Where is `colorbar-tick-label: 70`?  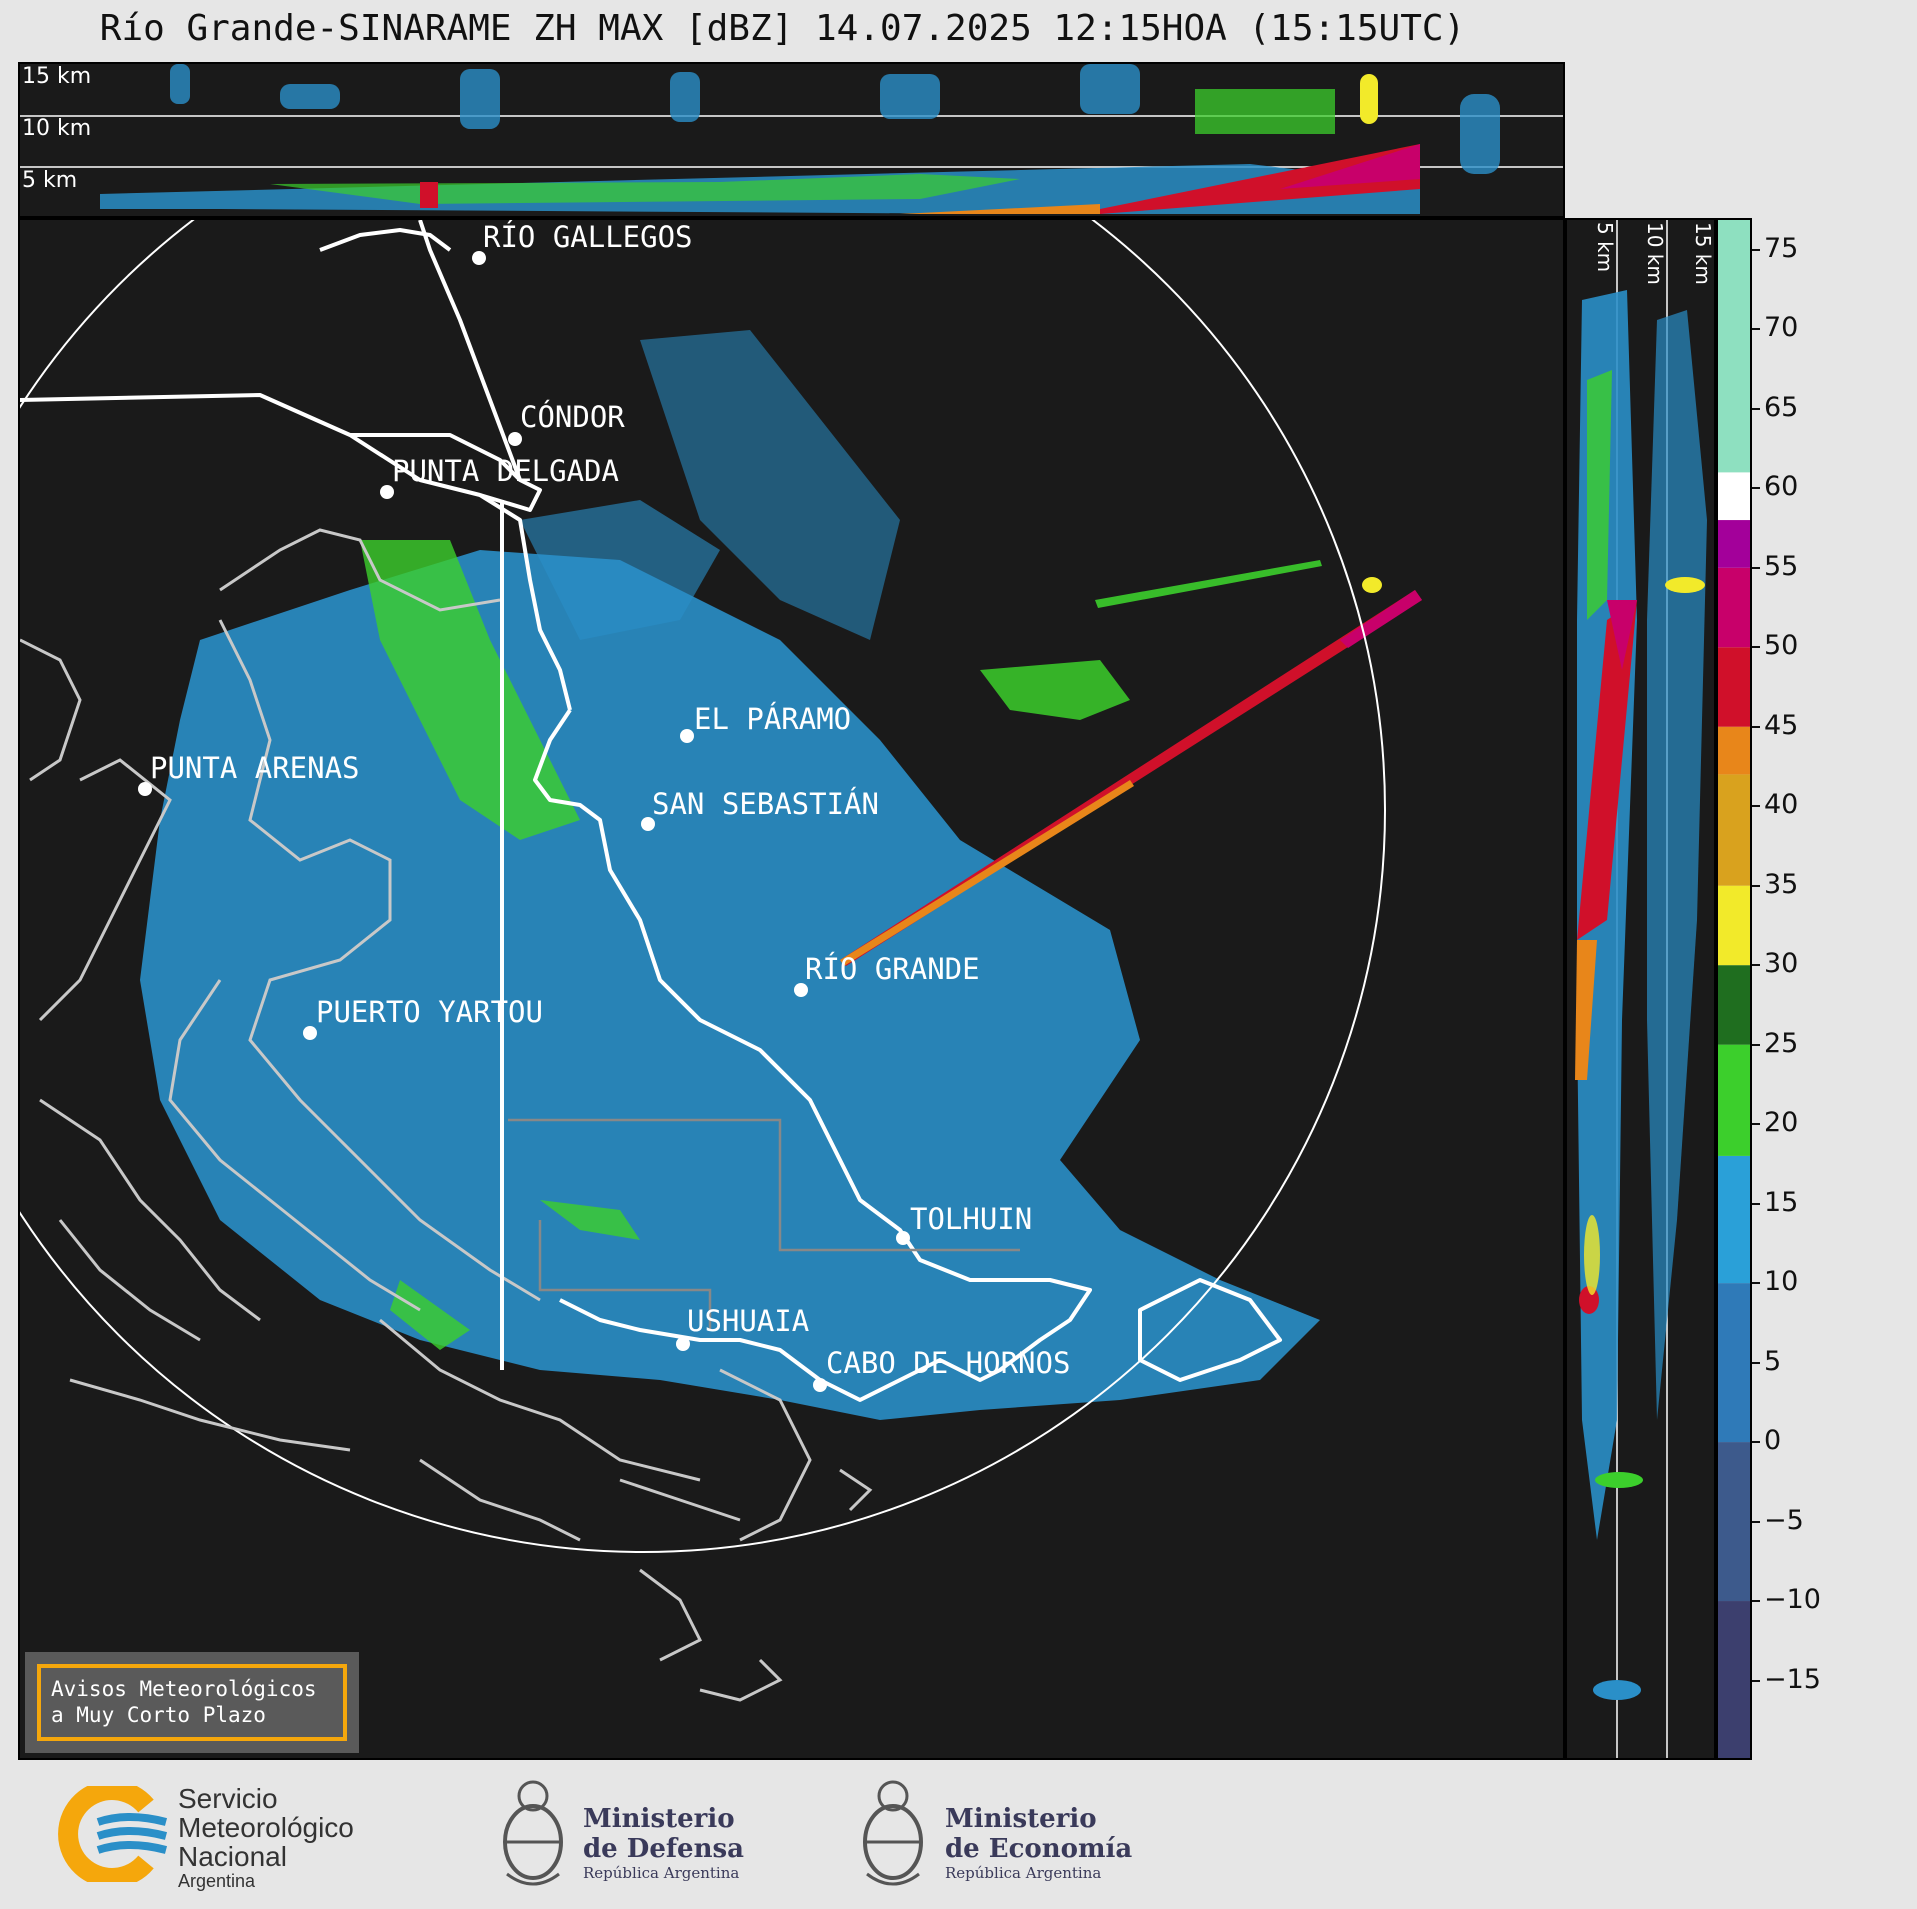
colorbar-tick-label: 70 is located at coordinates (1781, 328).